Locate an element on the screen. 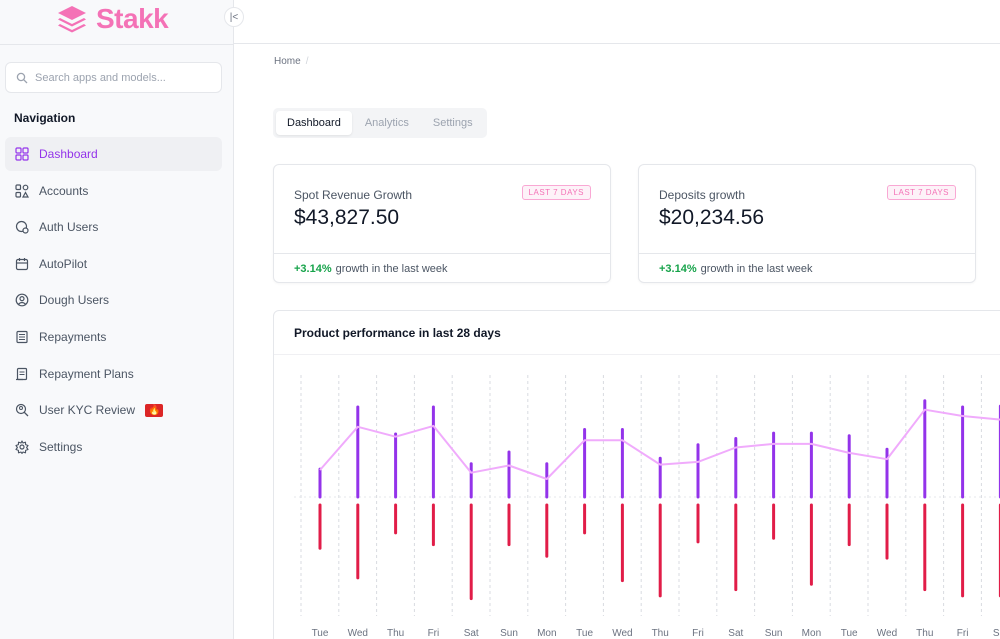 This screenshot has width=1000, height=639. dashboard-tabs: Dashboard Analytics Settings is located at coordinates (380, 123).